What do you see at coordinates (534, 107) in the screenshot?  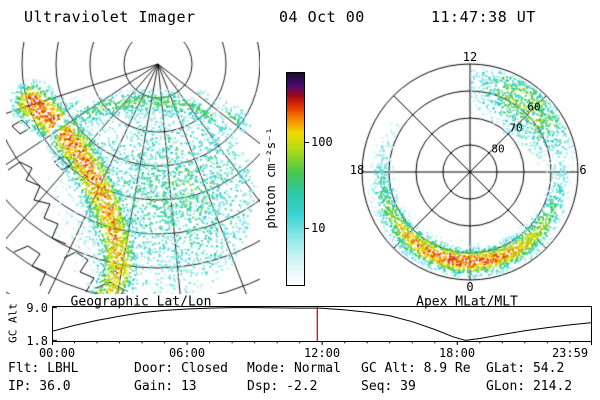 I see `mlat-60-label: 60` at bounding box center [534, 107].